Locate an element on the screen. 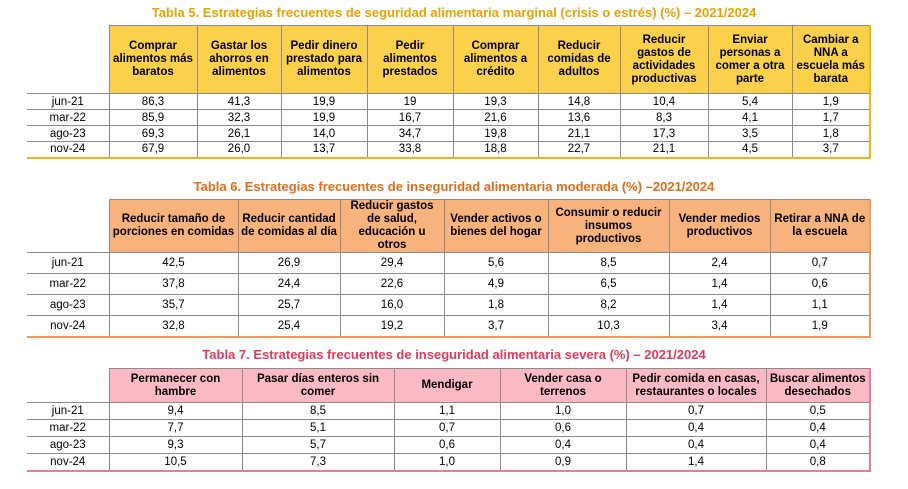 This screenshot has height=489, width=908. table-row: nov-24 10,5 7,3 1,0 0,9 1,4 0,8 is located at coordinates (448, 462).